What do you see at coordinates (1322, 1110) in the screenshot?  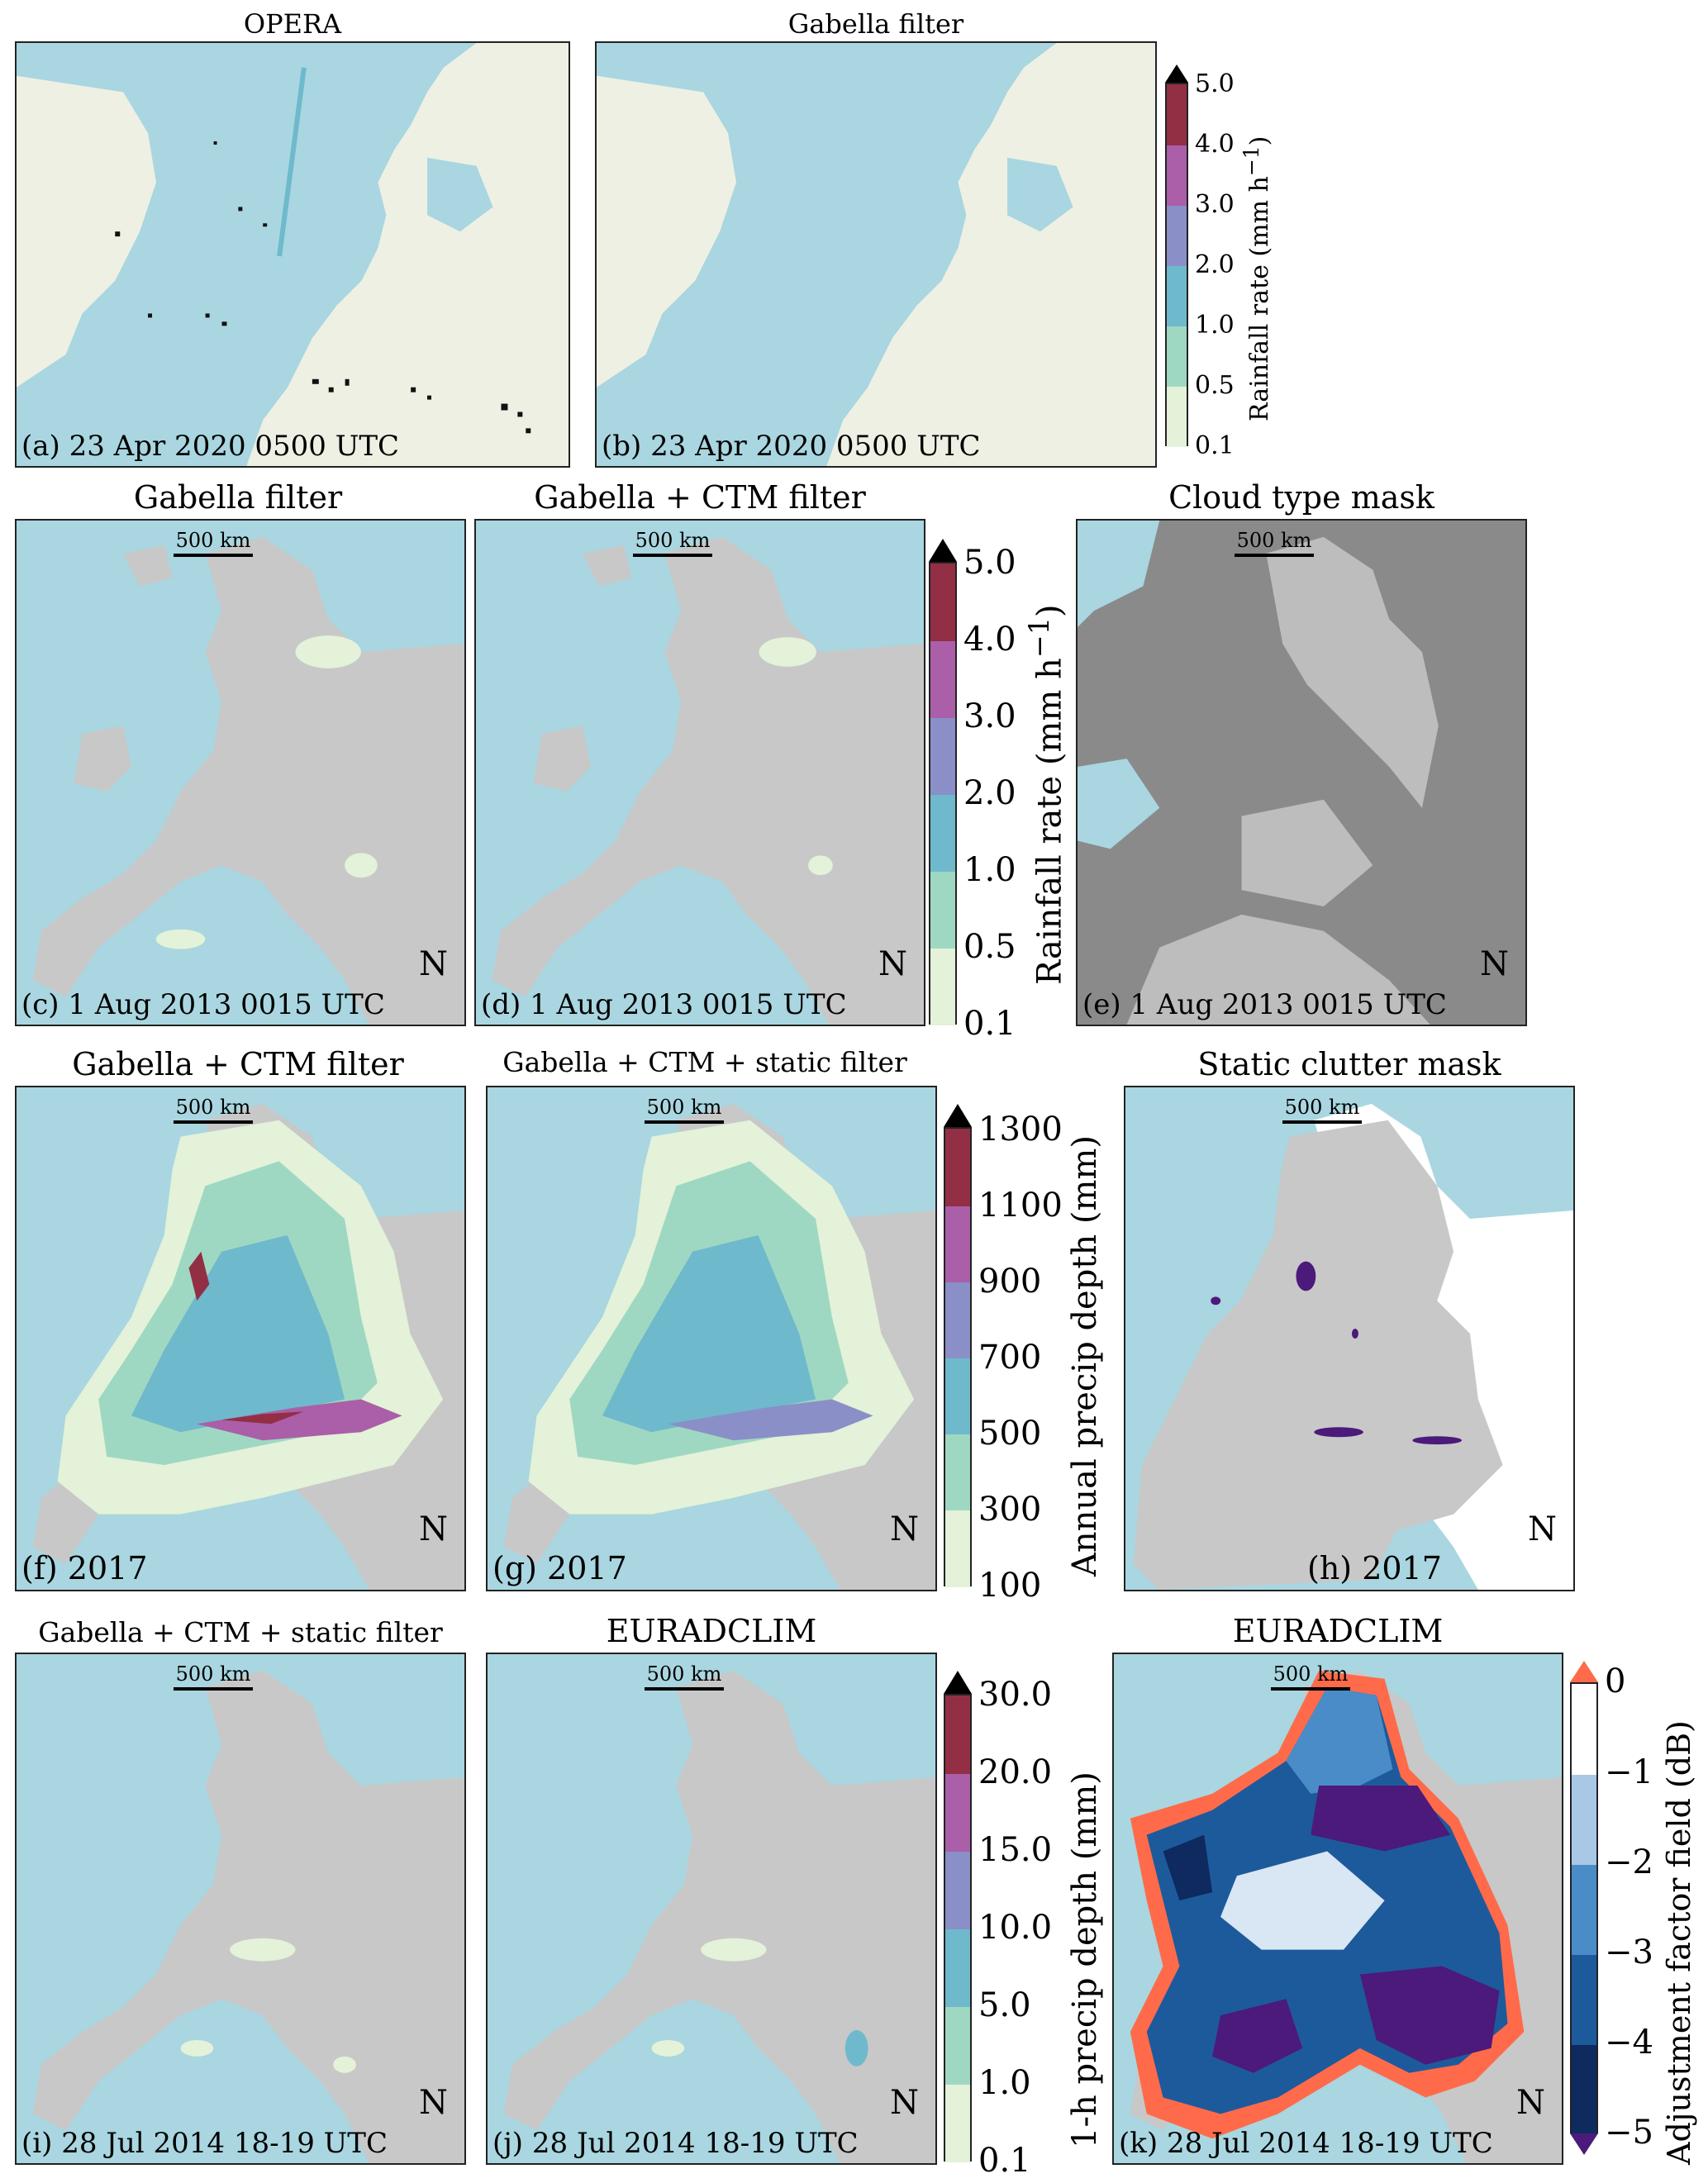 I see `scale-bar-h: 500 km` at bounding box center [1322, 1110].